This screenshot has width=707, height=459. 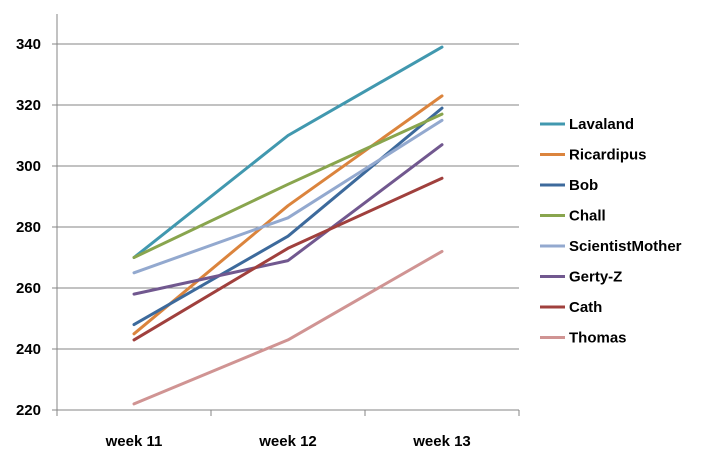 What do you see at coordinates (583, 185) in the screenshot?
I see `legend-label: Bob` at bounding box center [583, 185].